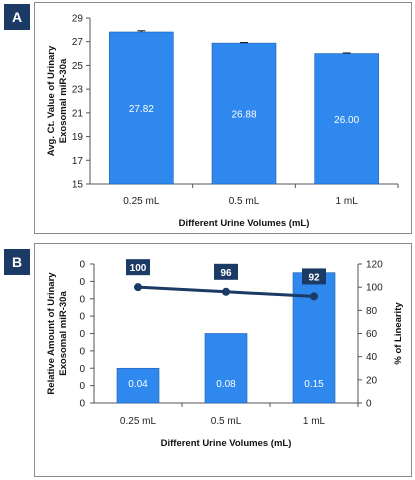 The width and height of the screenshot is (415, 480). I want to click on panel-a-y-tick-label: 21, so click(78, 113).